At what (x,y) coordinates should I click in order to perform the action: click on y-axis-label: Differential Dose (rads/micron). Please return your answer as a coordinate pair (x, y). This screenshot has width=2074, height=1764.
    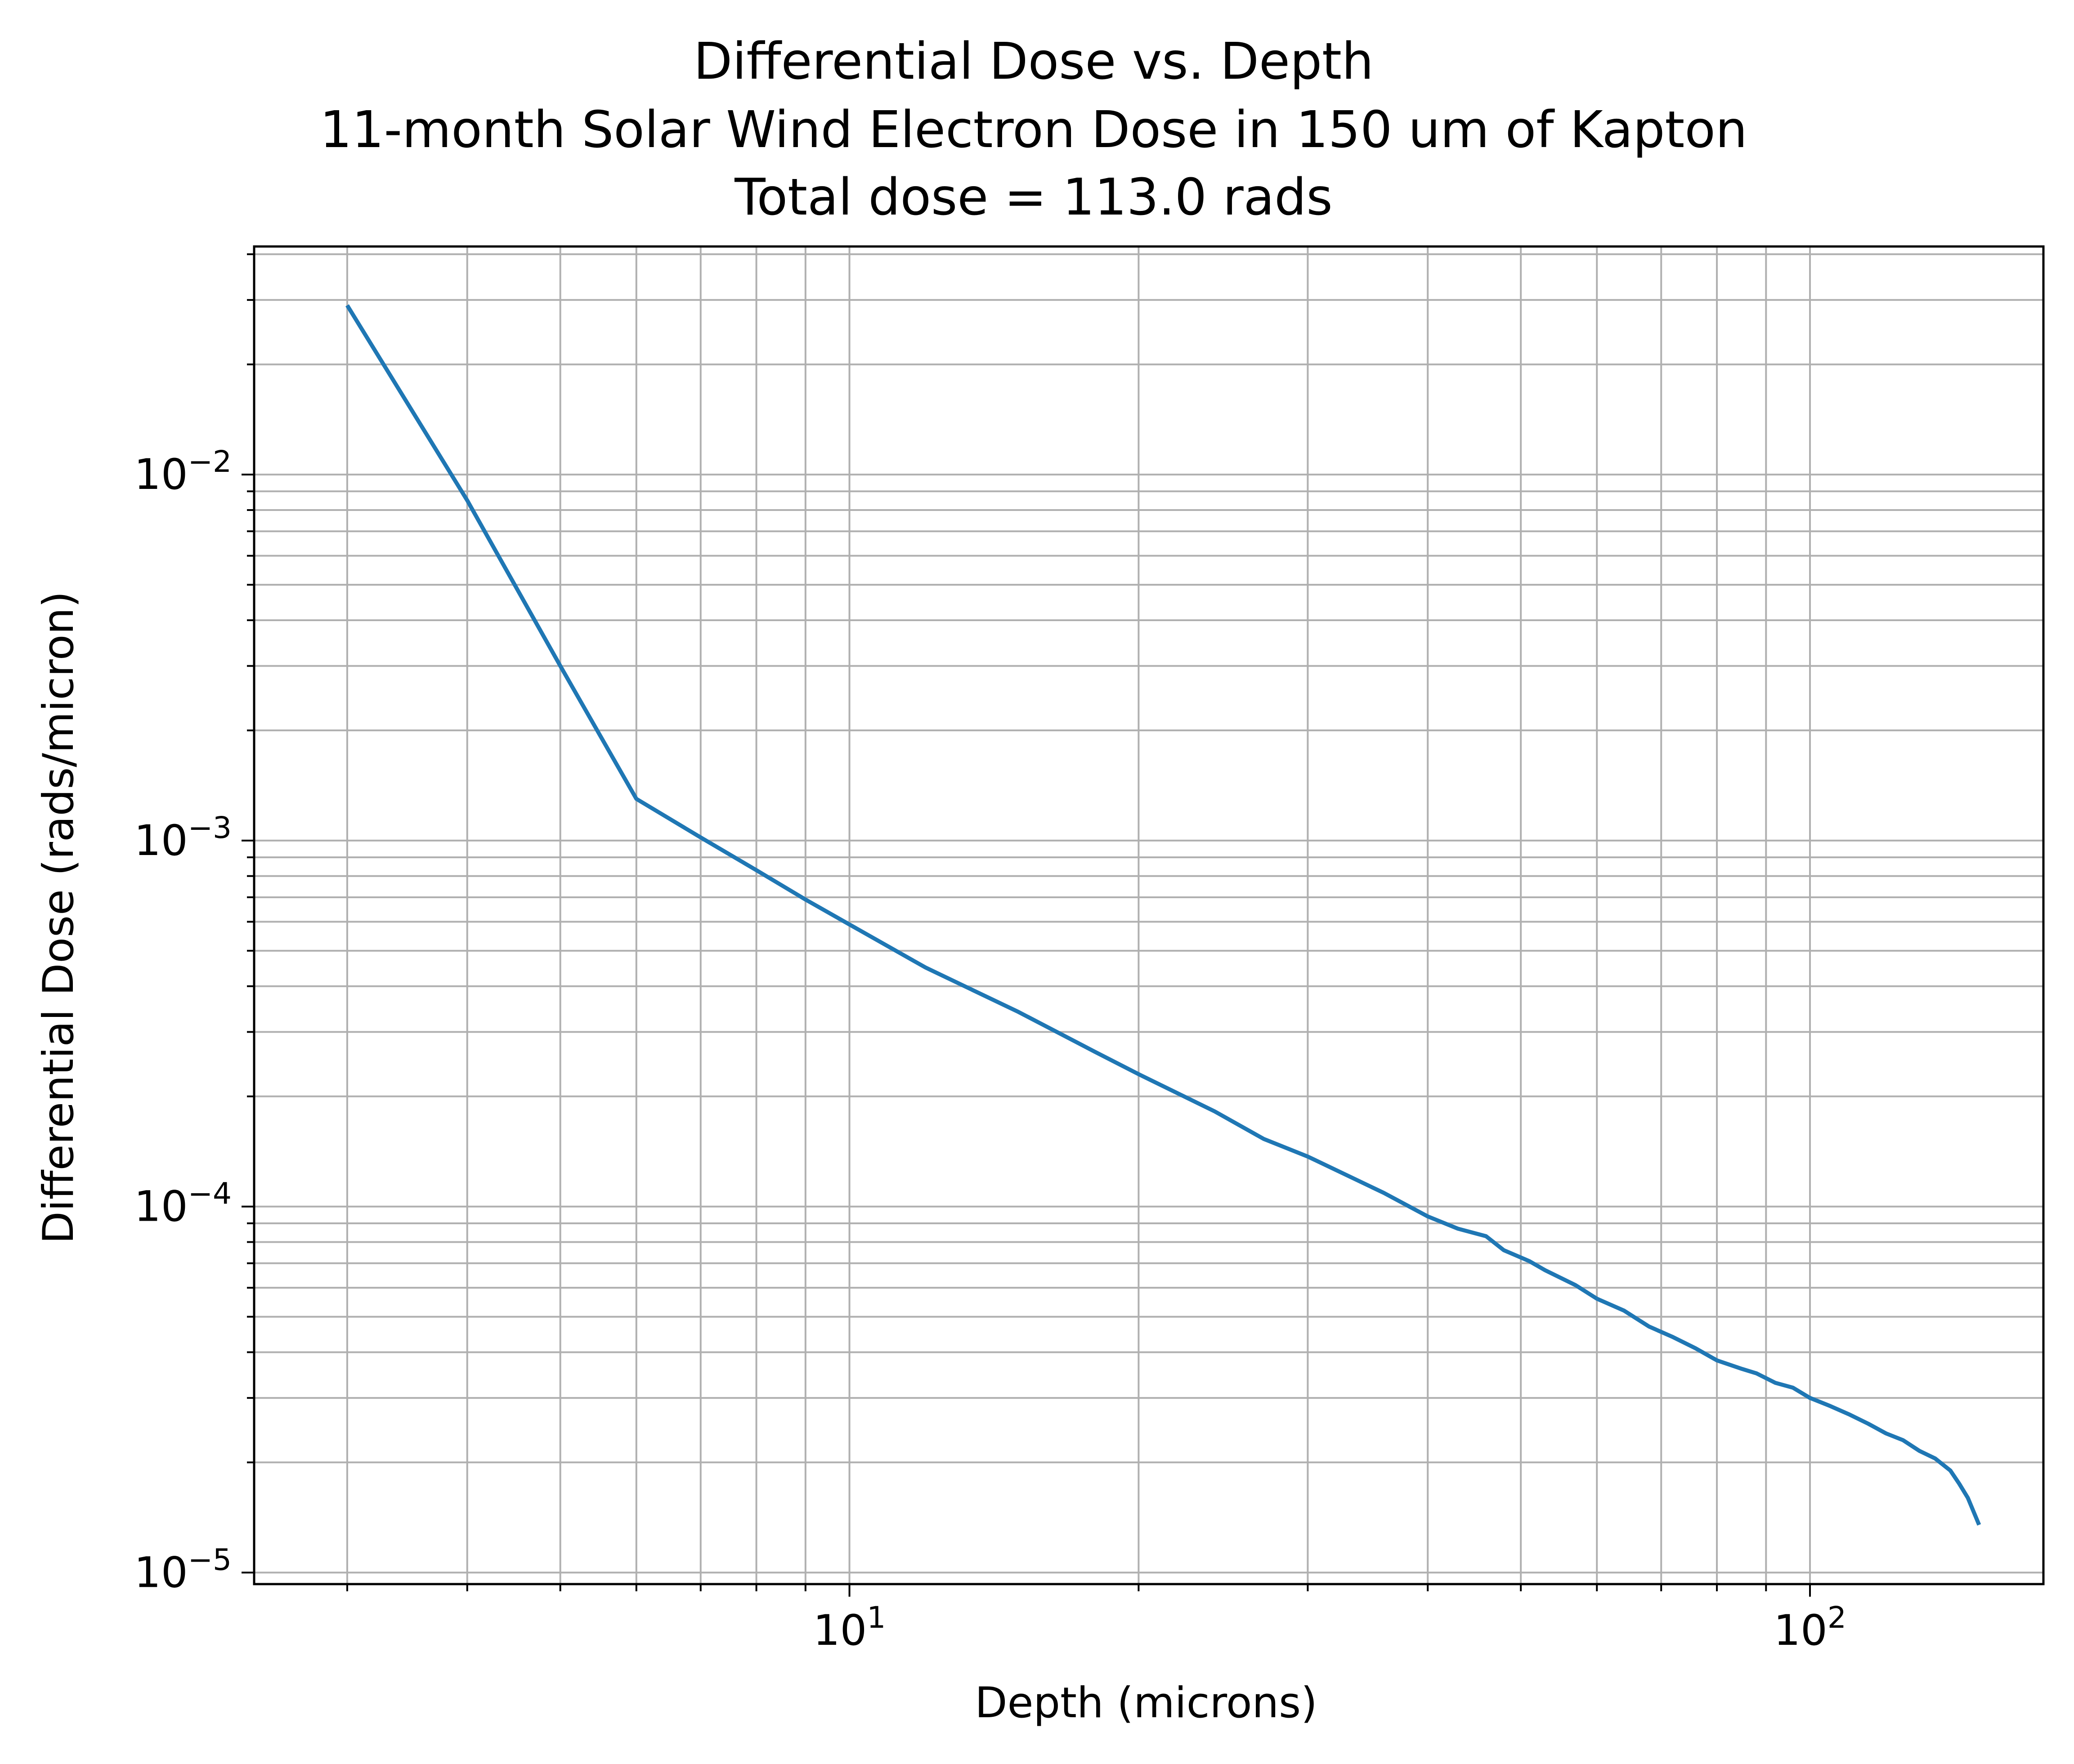
    Looking at the image, I should click on (58, 917).